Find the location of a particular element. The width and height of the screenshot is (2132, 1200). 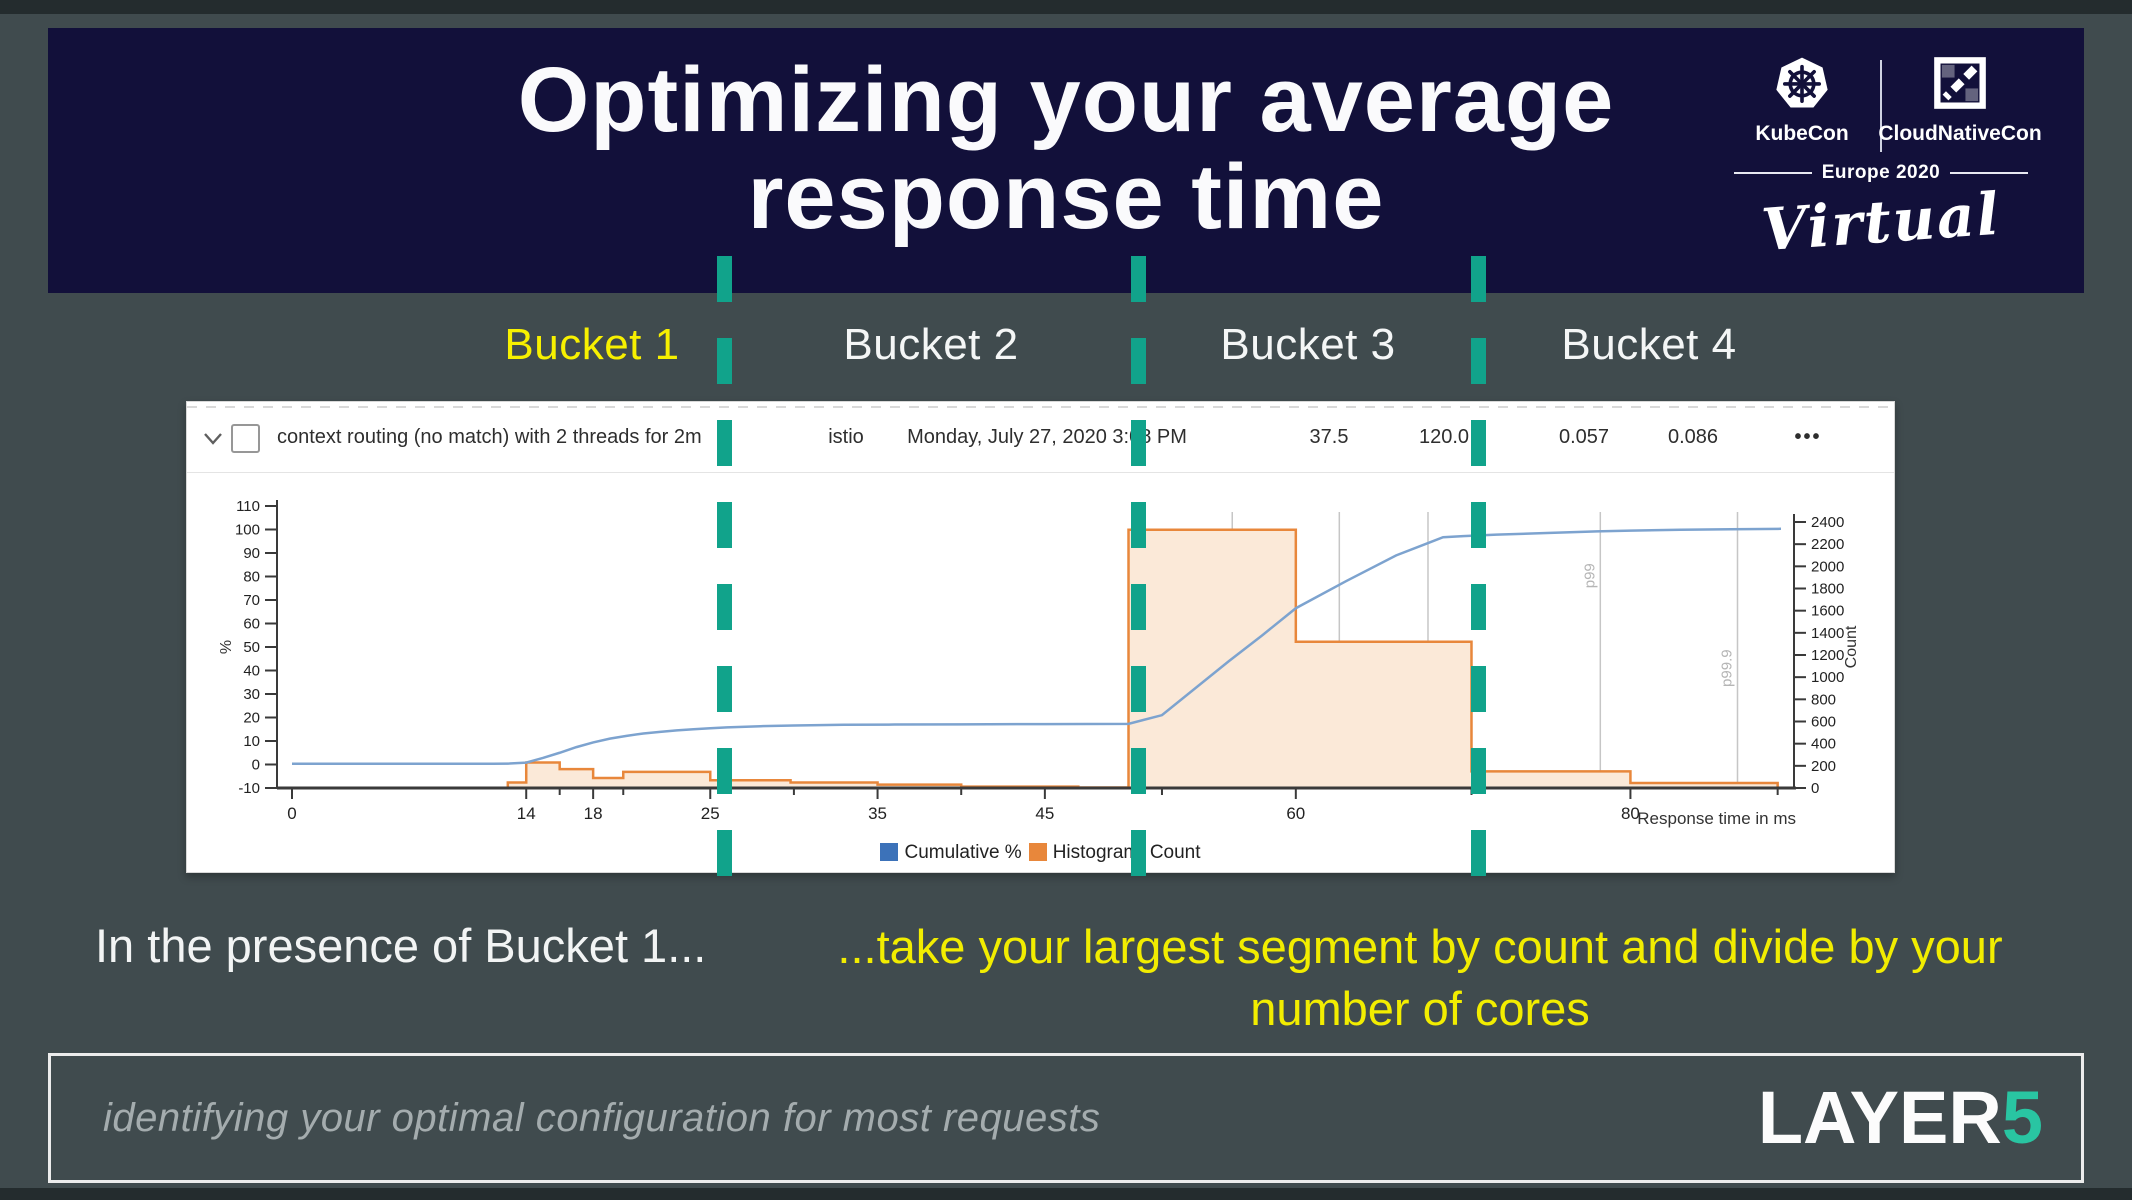

metric-duration: 120.0 is located at coordinates (1444, 437).